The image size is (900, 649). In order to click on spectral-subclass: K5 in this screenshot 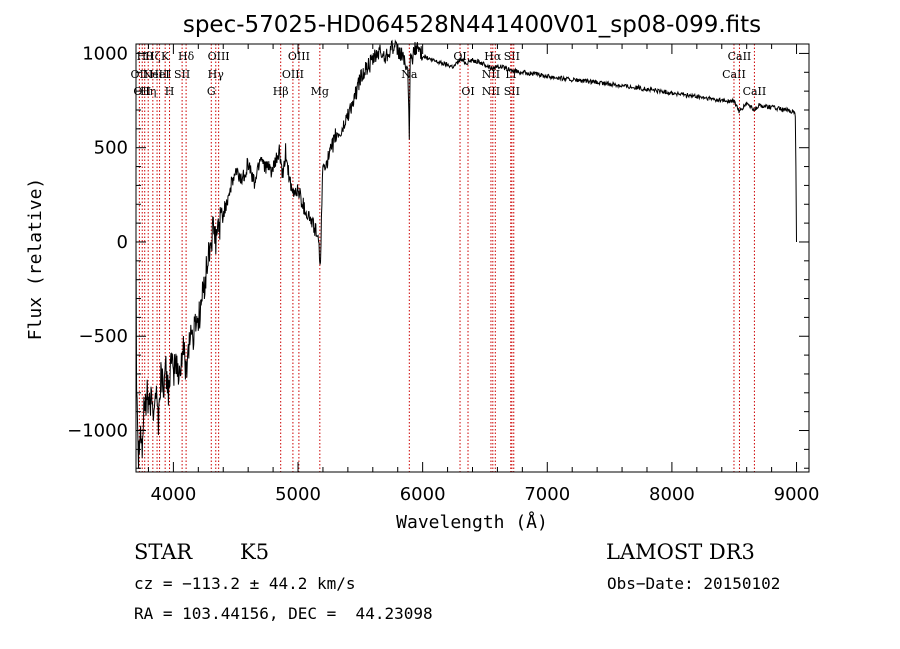, I will do `click(255, 552)`.